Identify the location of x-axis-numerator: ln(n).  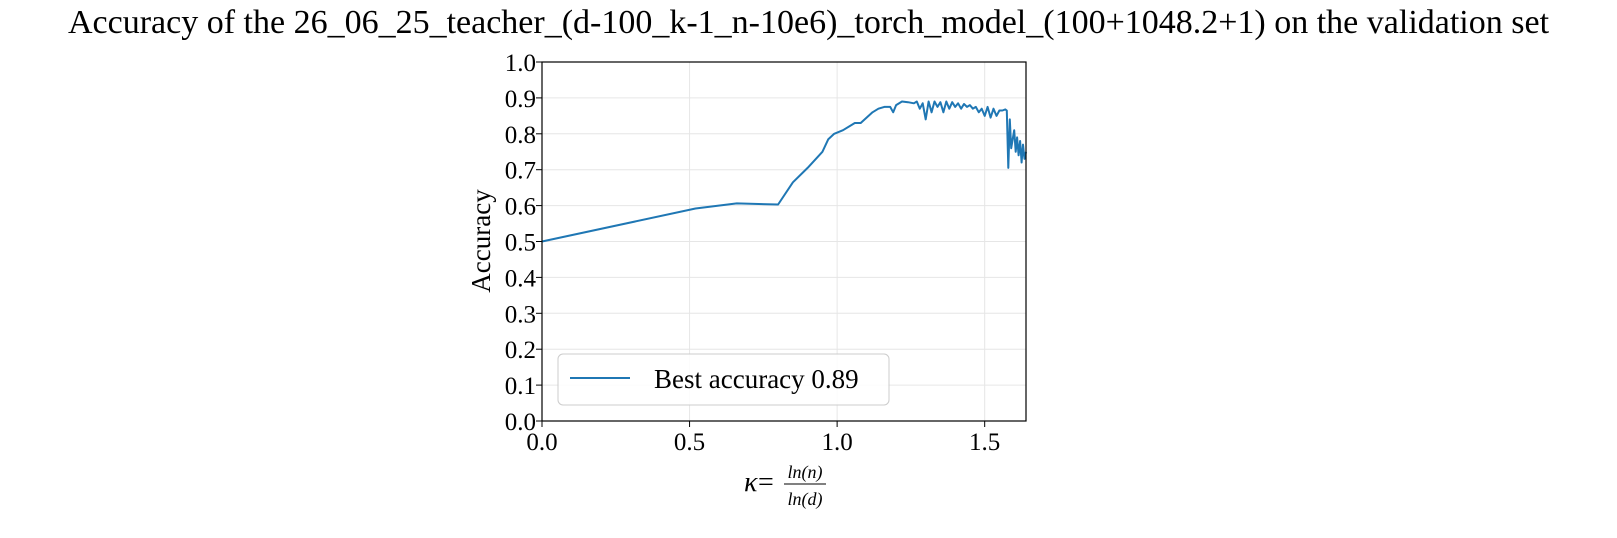
(805, 472).